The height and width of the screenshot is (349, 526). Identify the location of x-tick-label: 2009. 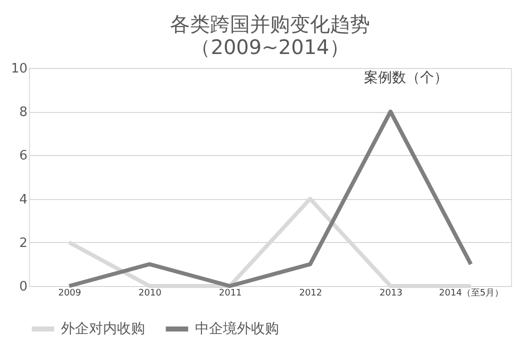
(70, 293).